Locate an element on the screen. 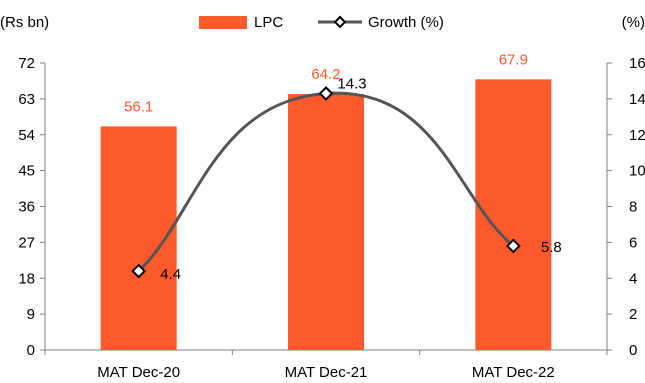 This screenshot has width=645, height=383. legend: LPC Growth (%) is located at coordinates (321, 22).